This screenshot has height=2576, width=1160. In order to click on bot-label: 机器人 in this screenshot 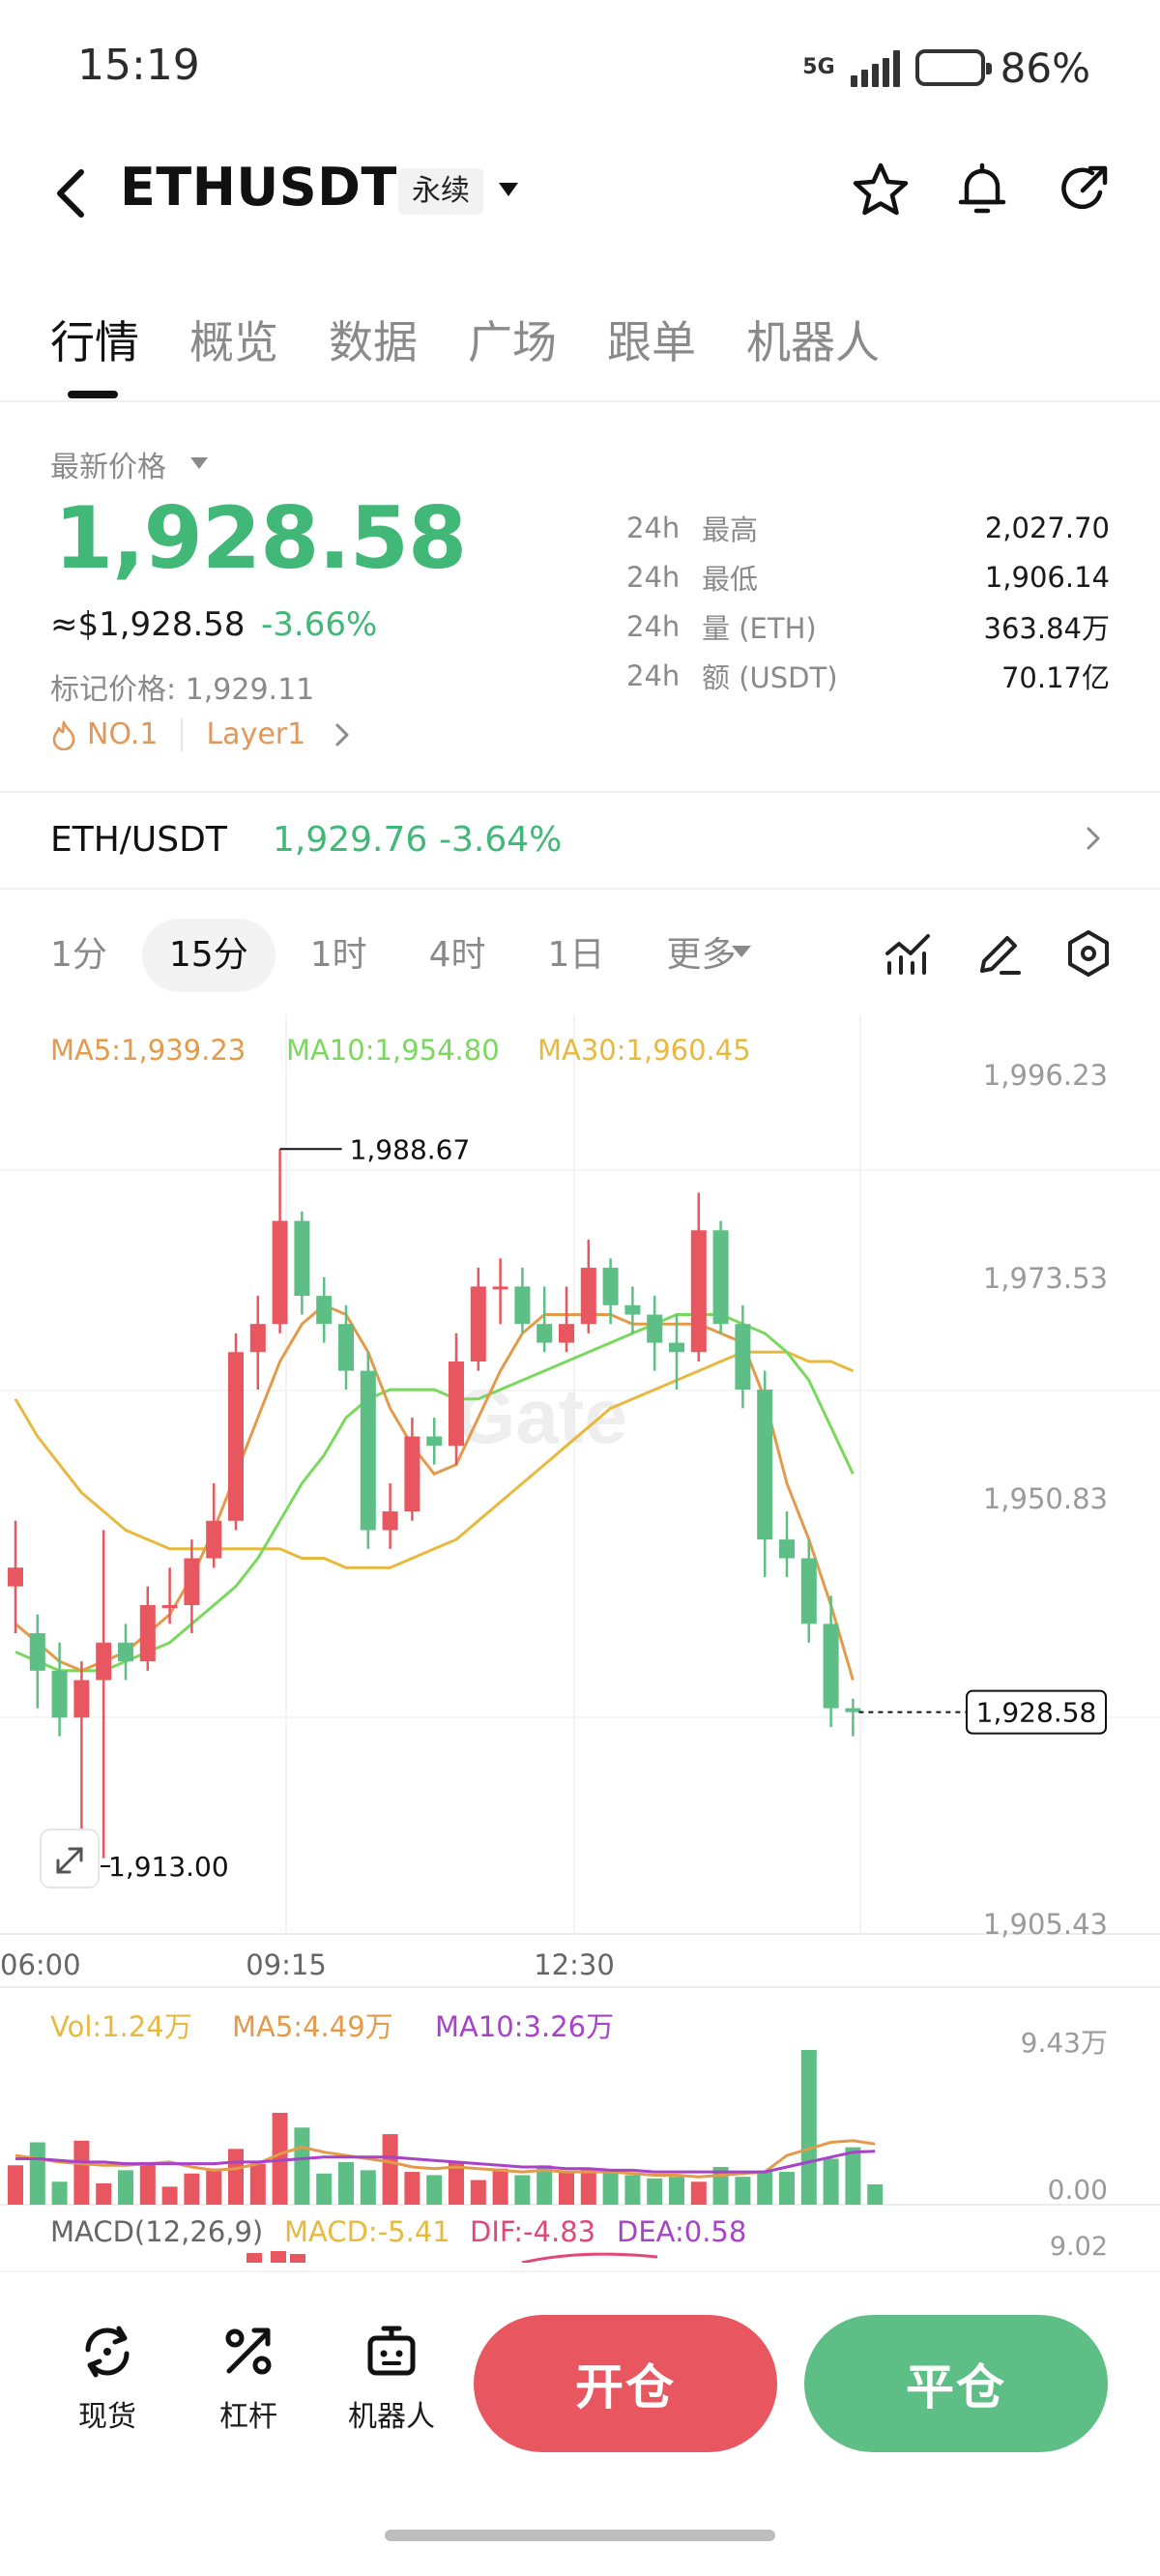, I will do `click(391, 2417)`.